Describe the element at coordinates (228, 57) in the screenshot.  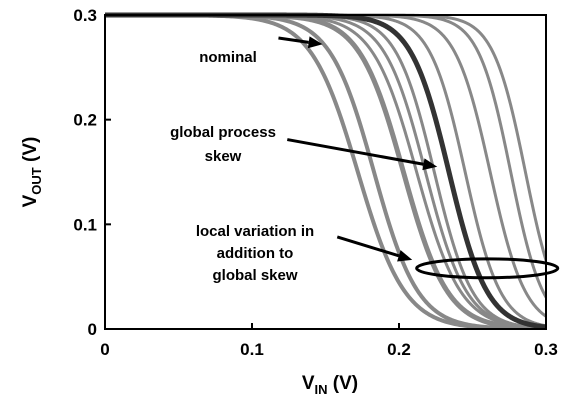
I see `annotation-text: nominal` at that location.